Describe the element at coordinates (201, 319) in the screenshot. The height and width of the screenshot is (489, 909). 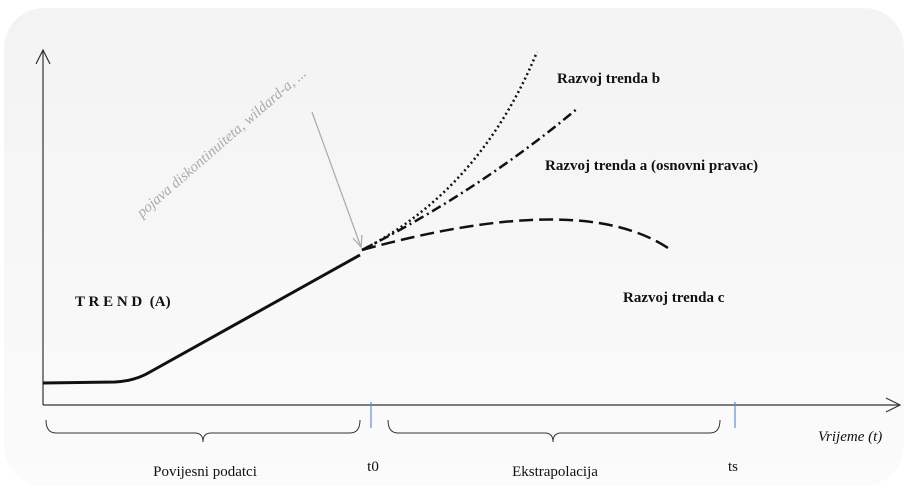
I see `trend-line` at that location.